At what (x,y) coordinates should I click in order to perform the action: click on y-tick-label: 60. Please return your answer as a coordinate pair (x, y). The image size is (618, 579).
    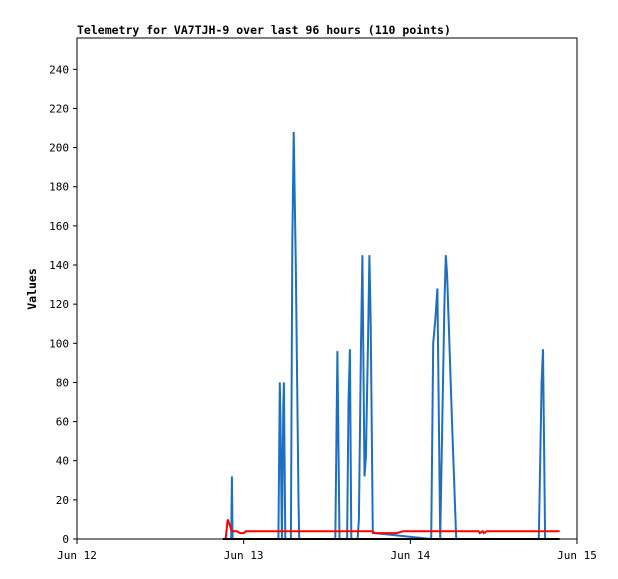
    Looking at the image, I should click on (62, 422).